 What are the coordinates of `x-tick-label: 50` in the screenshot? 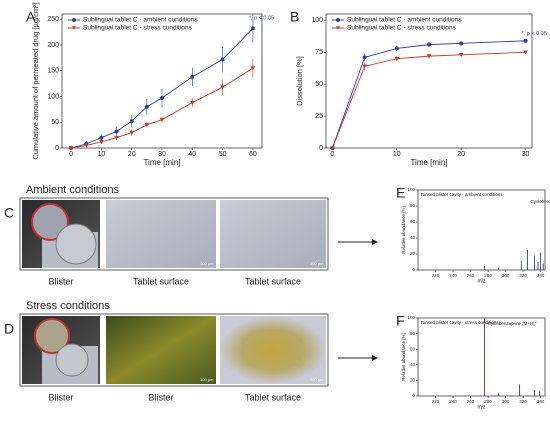 It's located at (223, 154).